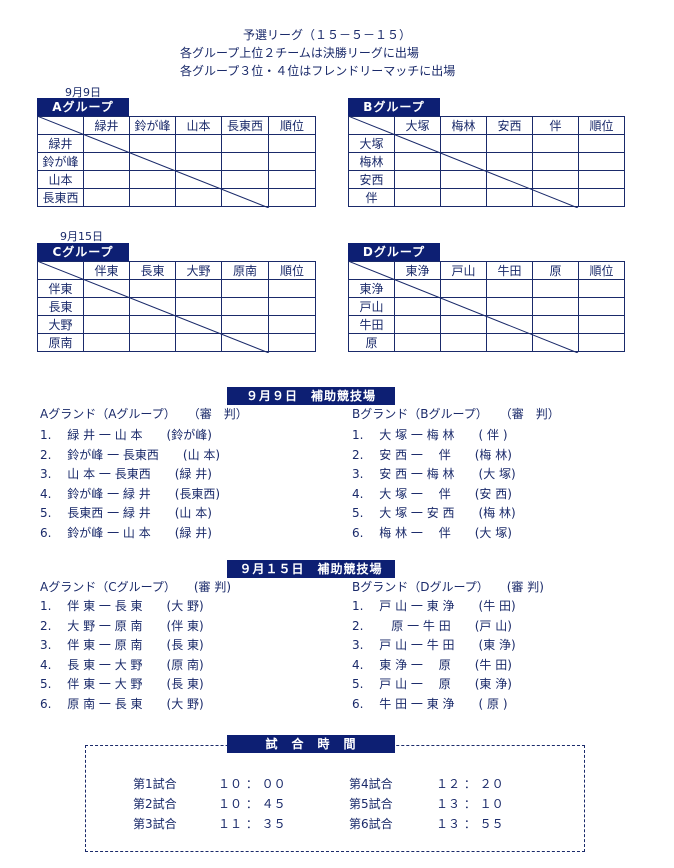 This screenshot has height=868, width=674. I want to click on col-team: 緑井, so click(106, 125).